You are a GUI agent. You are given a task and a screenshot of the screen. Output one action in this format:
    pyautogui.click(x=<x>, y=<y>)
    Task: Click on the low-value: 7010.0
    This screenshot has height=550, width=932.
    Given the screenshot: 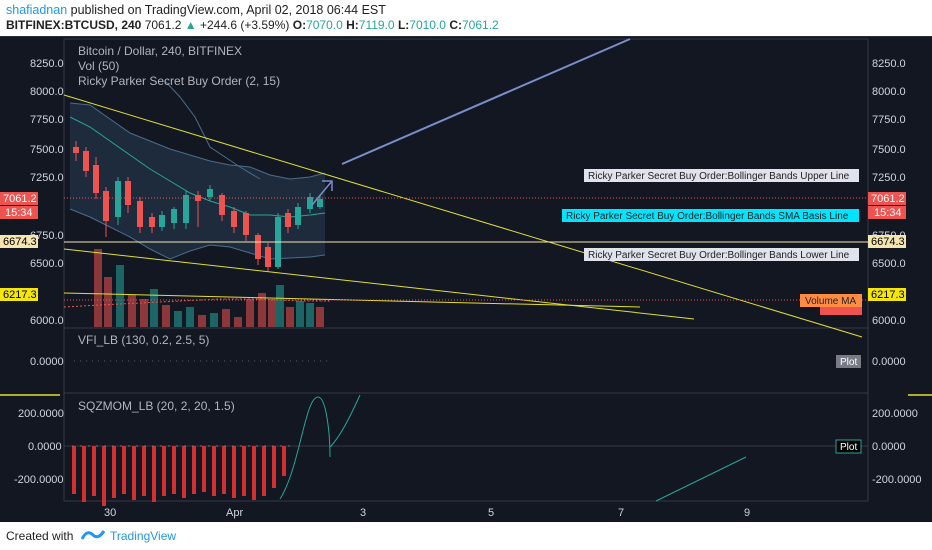 What is the action you would take?
    pyautogui.click(x=427, y=25)
    